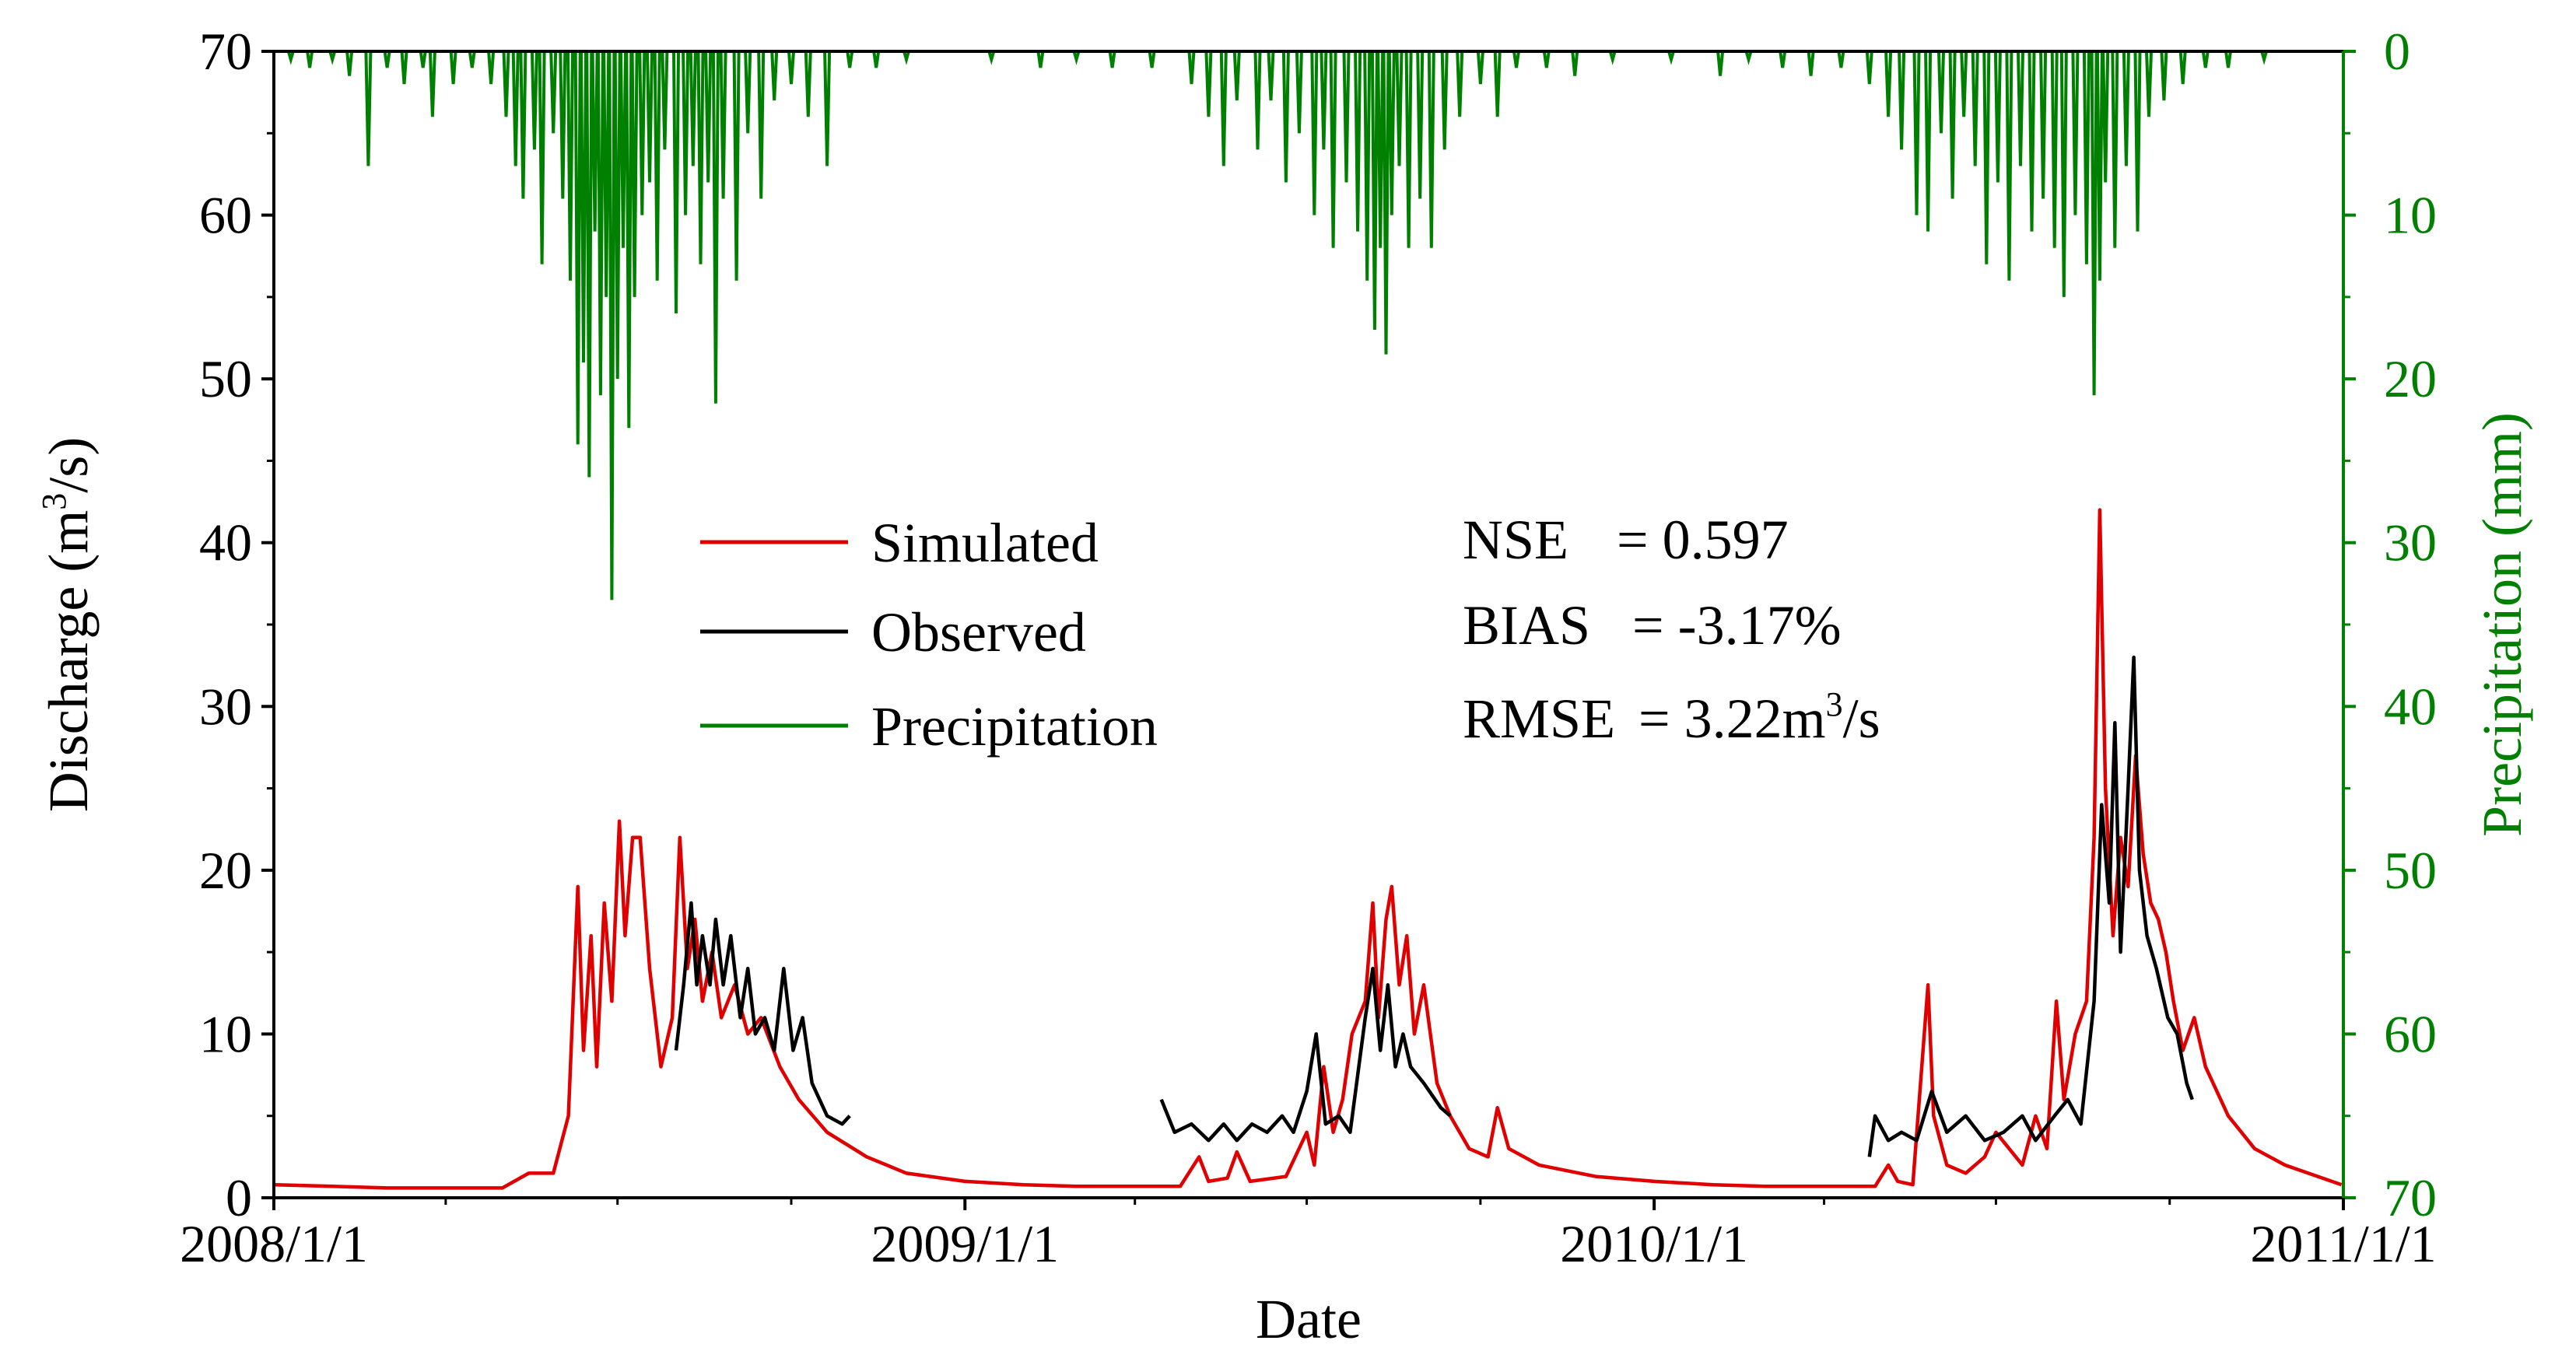  What do you see at coordinates (225, 542) in the screenshot?
I see `left-tick-label: 40` at bounding box center [225, 542].